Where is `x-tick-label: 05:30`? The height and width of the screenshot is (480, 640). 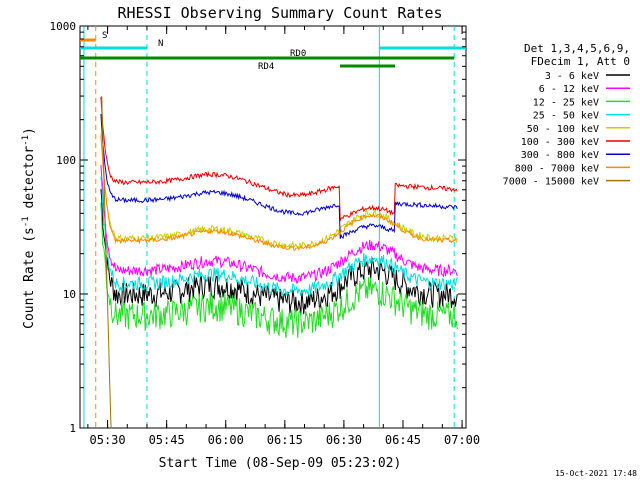 x-tick-label: 05:30 is located at coordinates (108, 440).